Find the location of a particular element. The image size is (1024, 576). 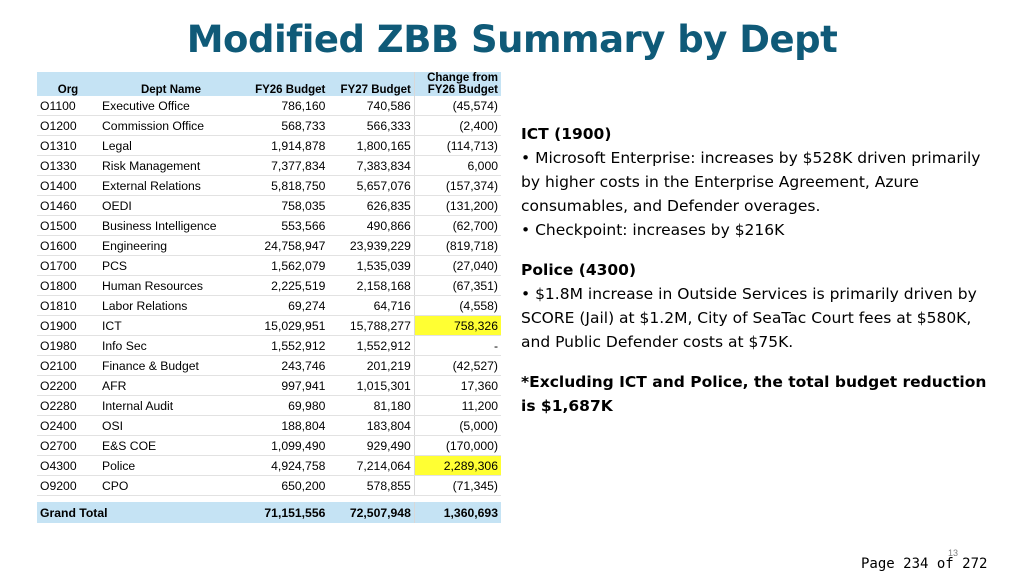

row-dept-name: Internal Audit is located at coordinates (171, 405).